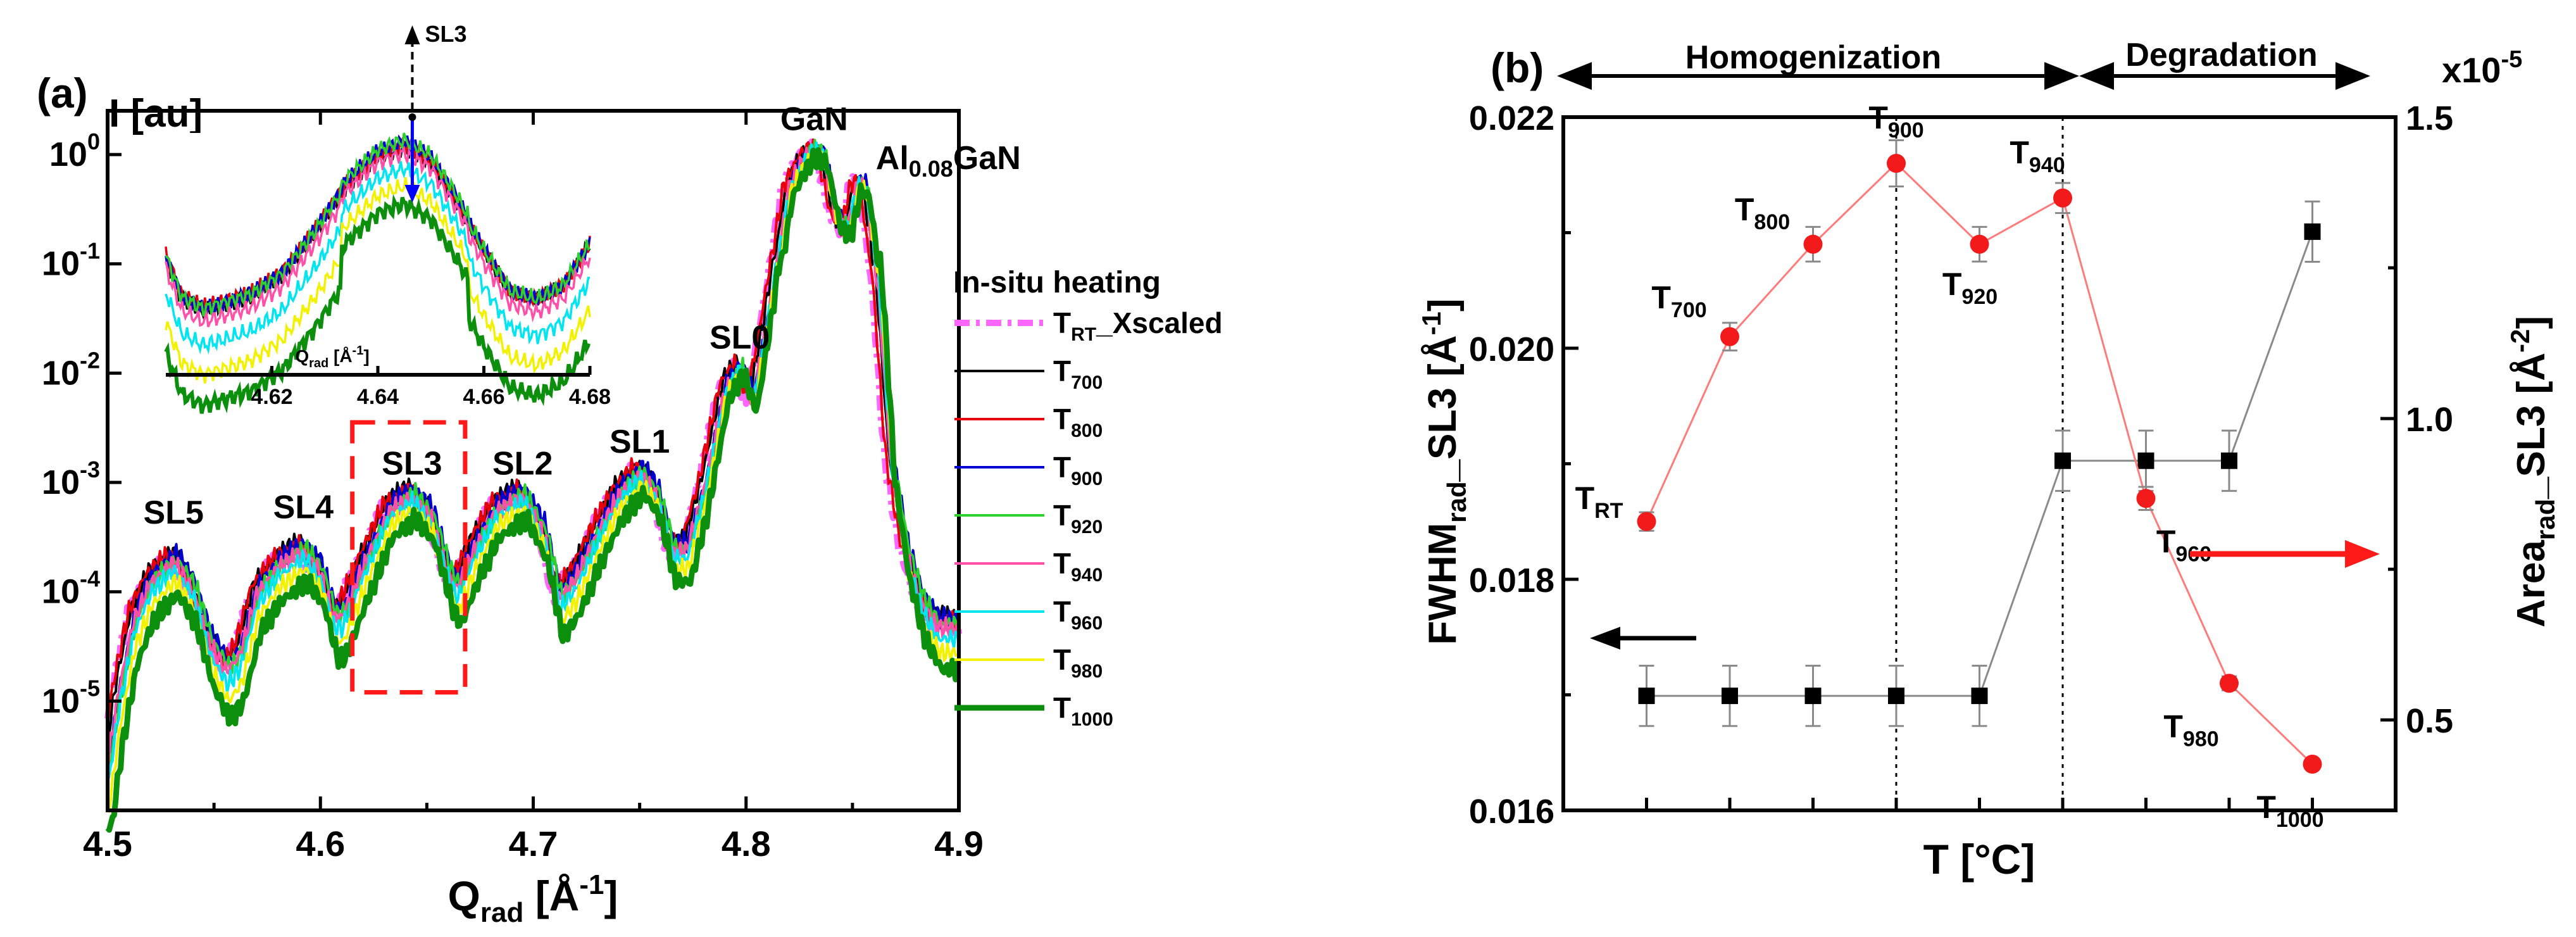  I want to click on panel-b-left-ylabel: FWHMrad_SL3 [Å-1], so click(1444, 472).